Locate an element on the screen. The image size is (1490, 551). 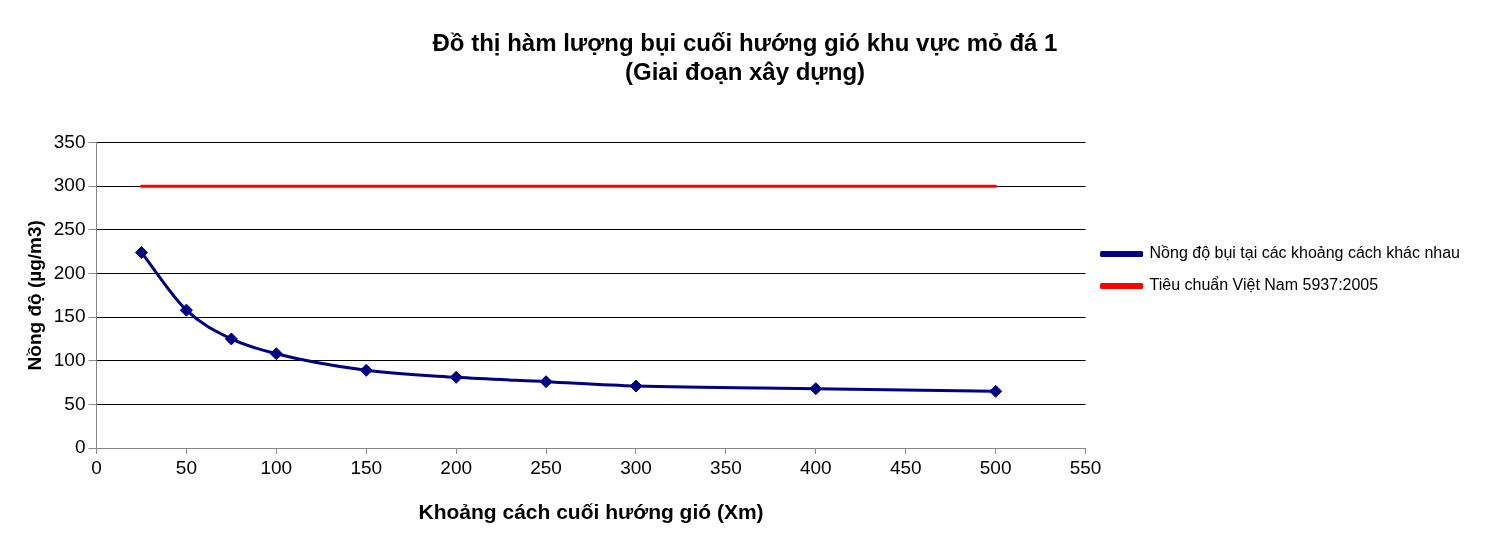
y-tick-label: 50 is located at coordinates (75, 403).